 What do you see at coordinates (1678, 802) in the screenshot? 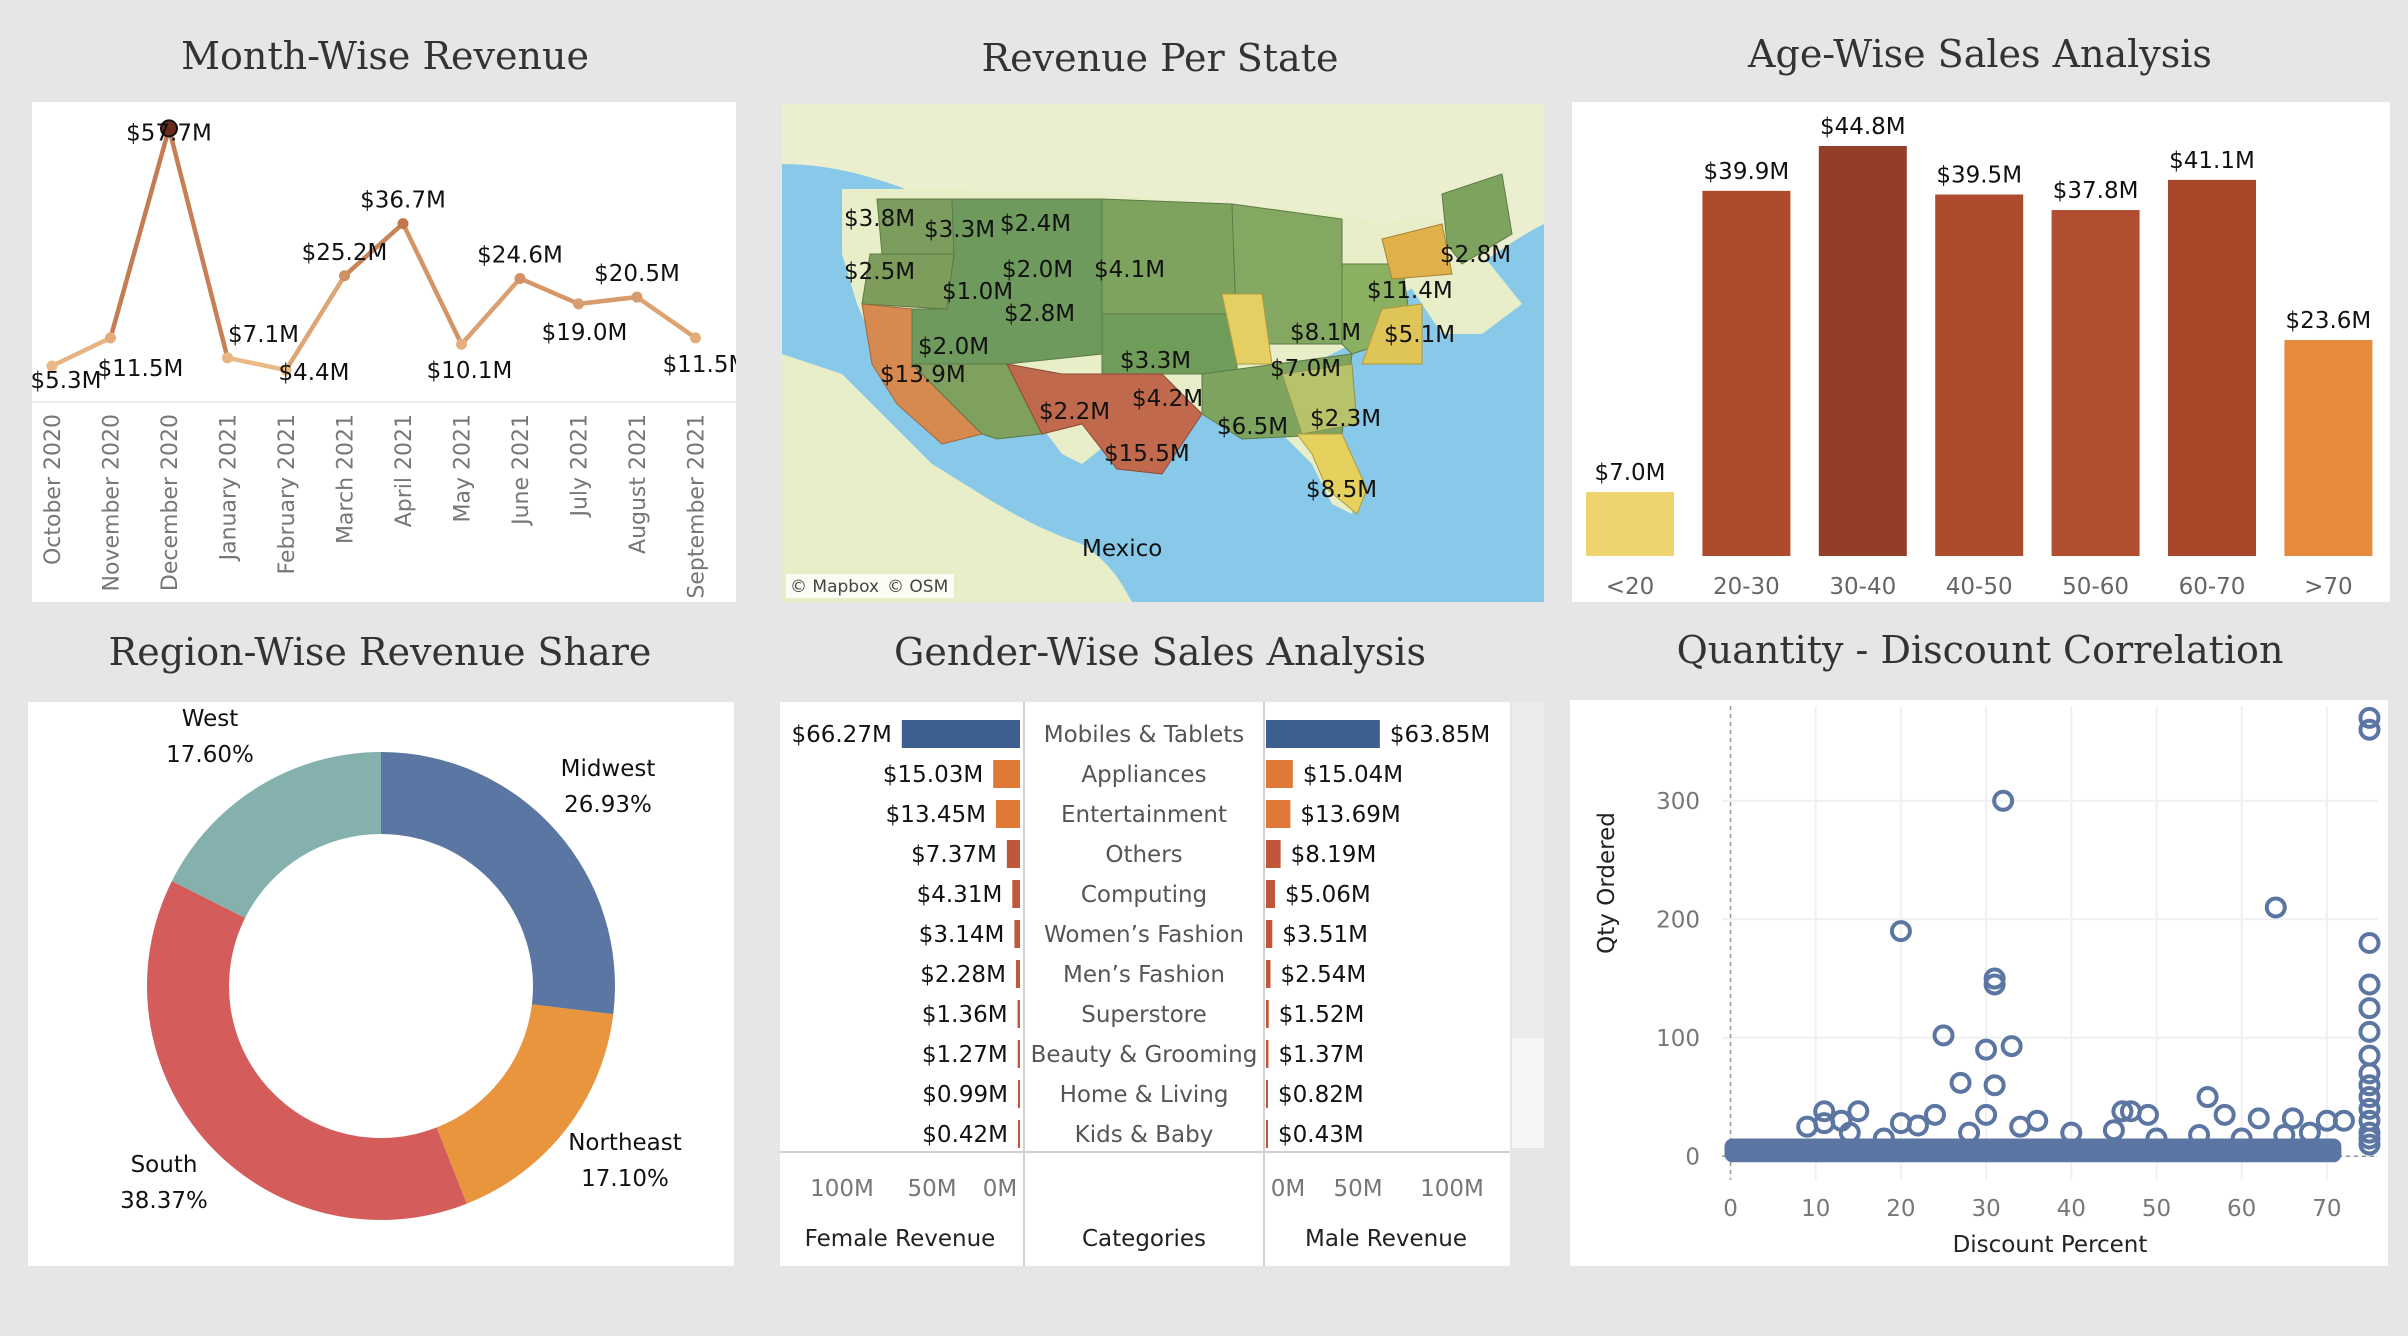
I see `y-tick-label: 300` at bounding box center [1678, 802].